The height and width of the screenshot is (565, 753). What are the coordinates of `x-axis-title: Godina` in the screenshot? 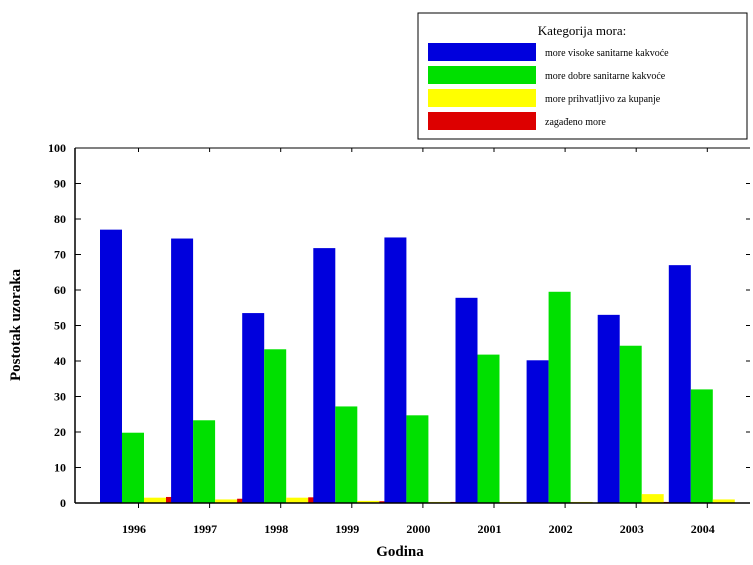 It's located at (400, 552).